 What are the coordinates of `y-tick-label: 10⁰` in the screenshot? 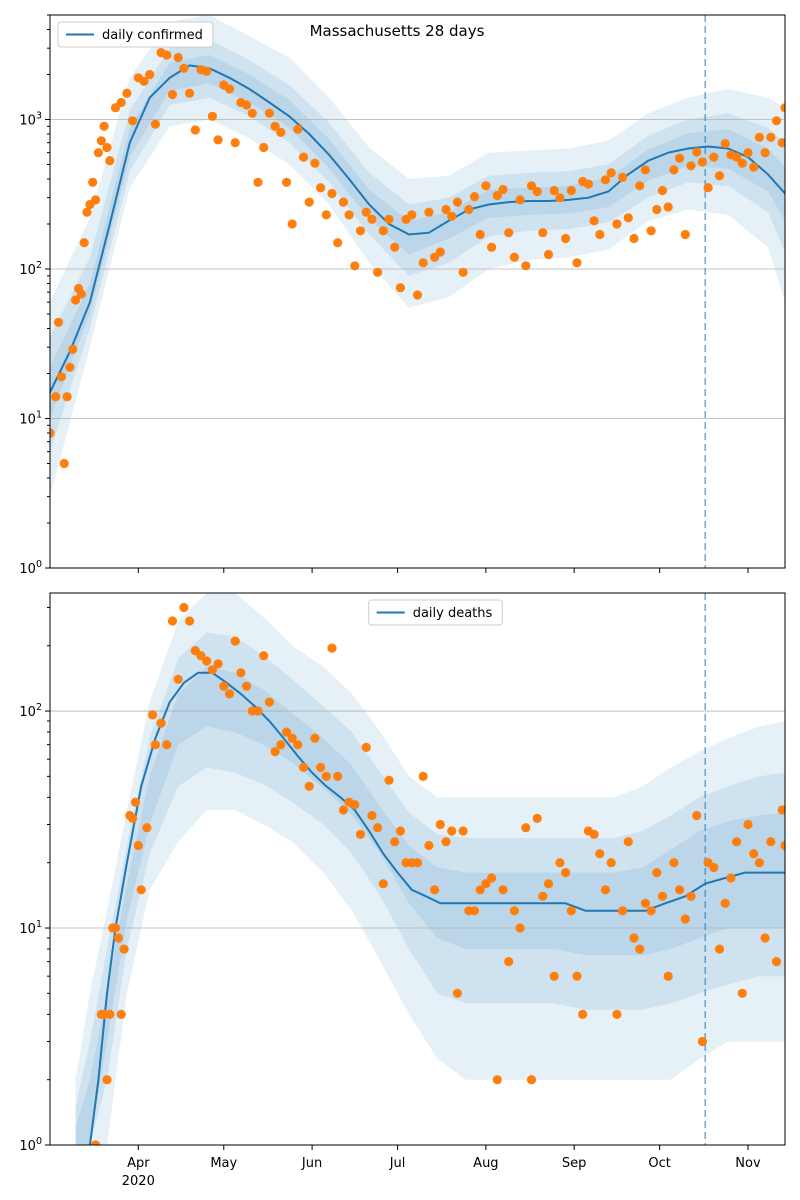 It's located at (30, 568).